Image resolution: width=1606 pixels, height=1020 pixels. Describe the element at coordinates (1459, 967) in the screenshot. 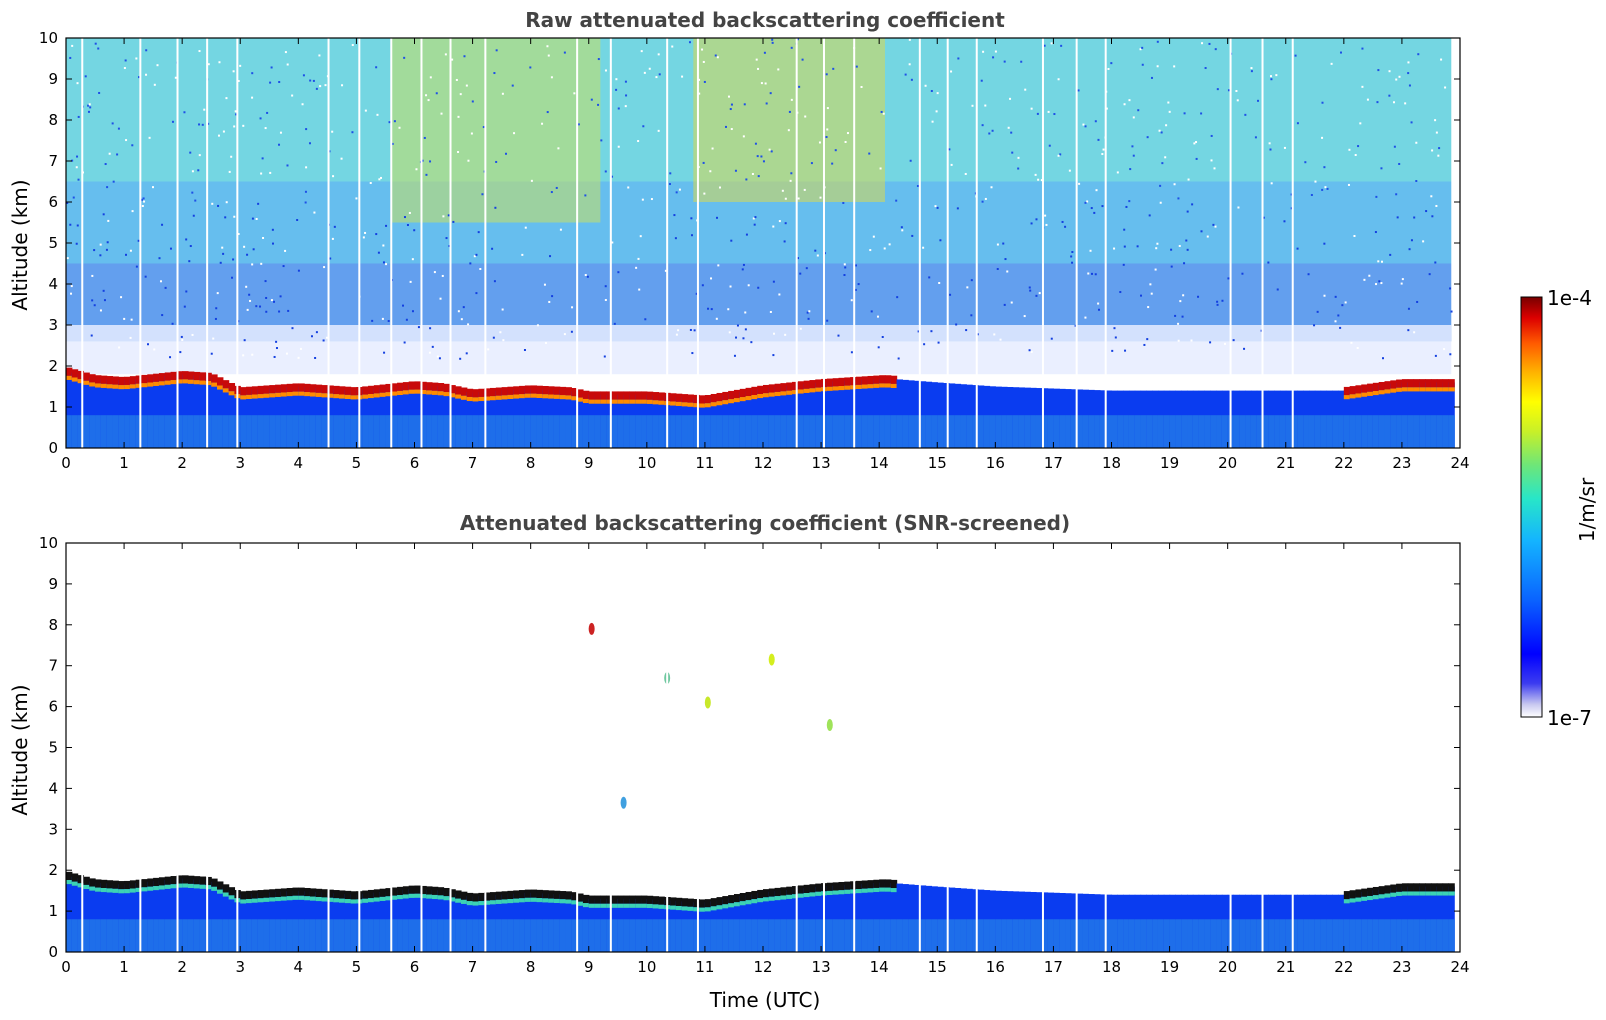

I see `x-tick-label: 24` at that location.